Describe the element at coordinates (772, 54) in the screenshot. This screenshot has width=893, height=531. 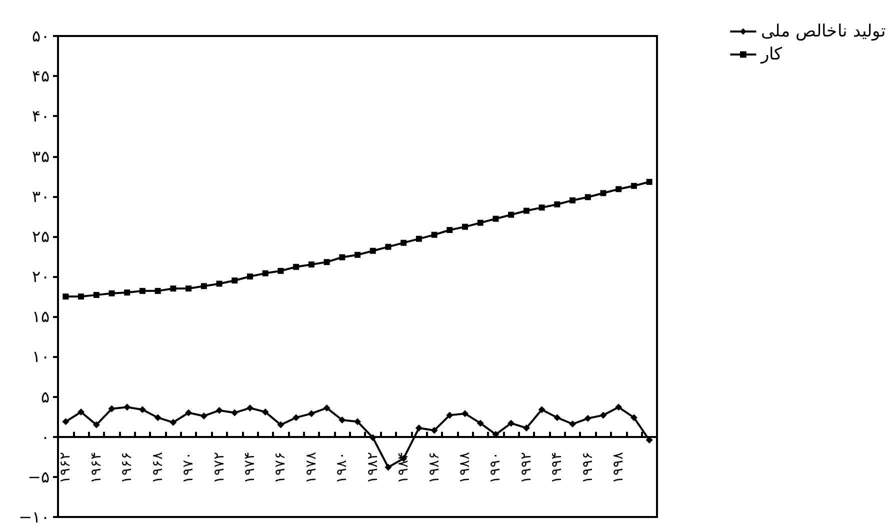
I see `legend-label: کار` at that location.